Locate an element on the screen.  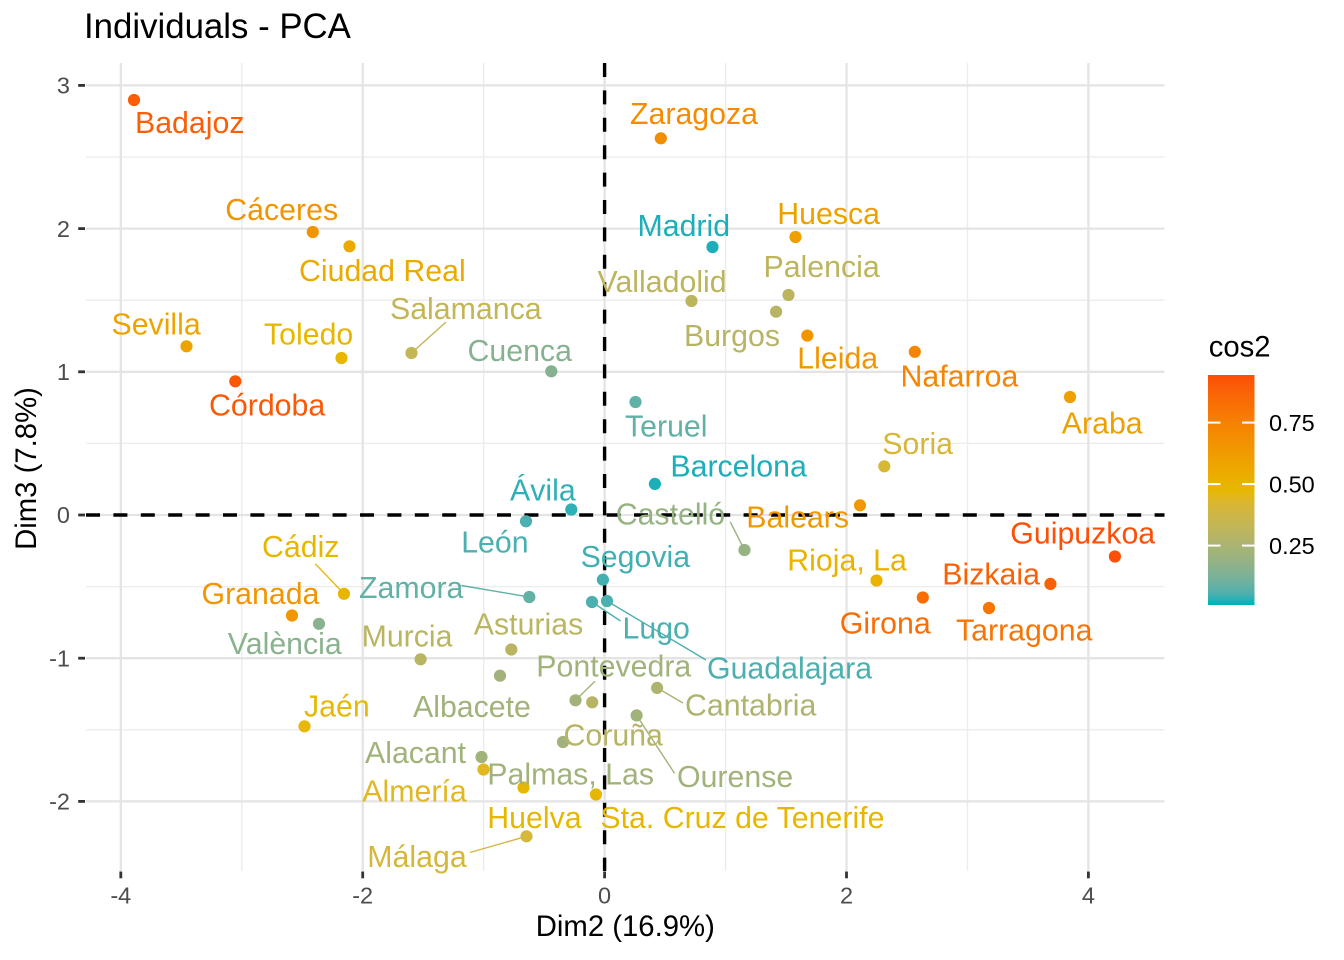
svg-text: Coruña is located at coordinates (614, 735).